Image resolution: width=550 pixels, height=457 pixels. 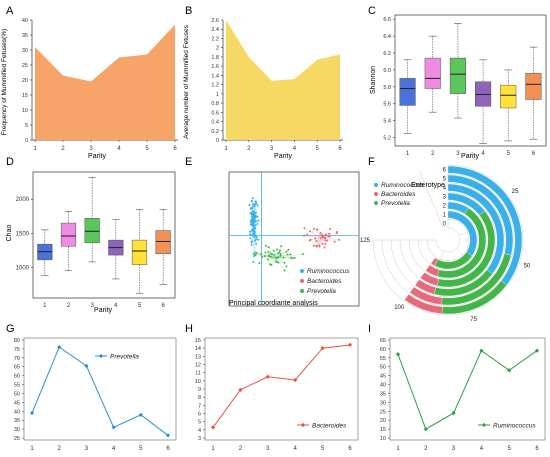 I want to click on panel-C-letter: C, so click(x=372, y=11).